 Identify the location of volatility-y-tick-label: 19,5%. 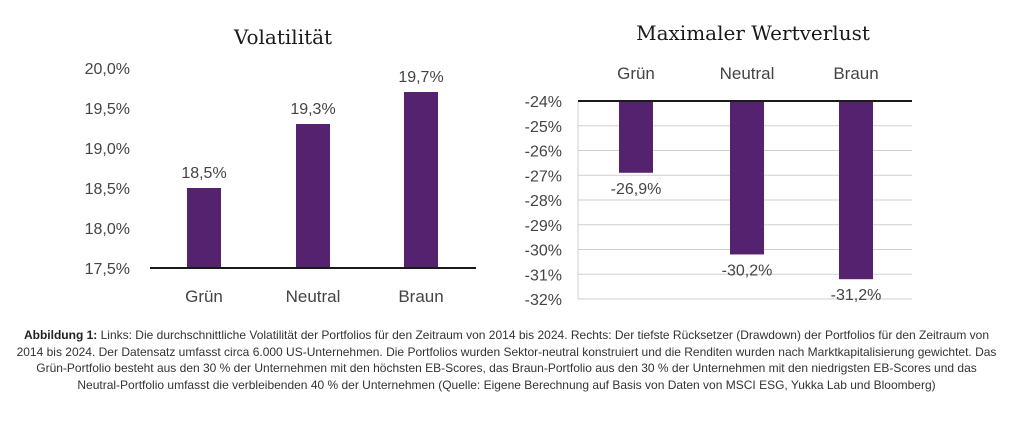
(107, 109).